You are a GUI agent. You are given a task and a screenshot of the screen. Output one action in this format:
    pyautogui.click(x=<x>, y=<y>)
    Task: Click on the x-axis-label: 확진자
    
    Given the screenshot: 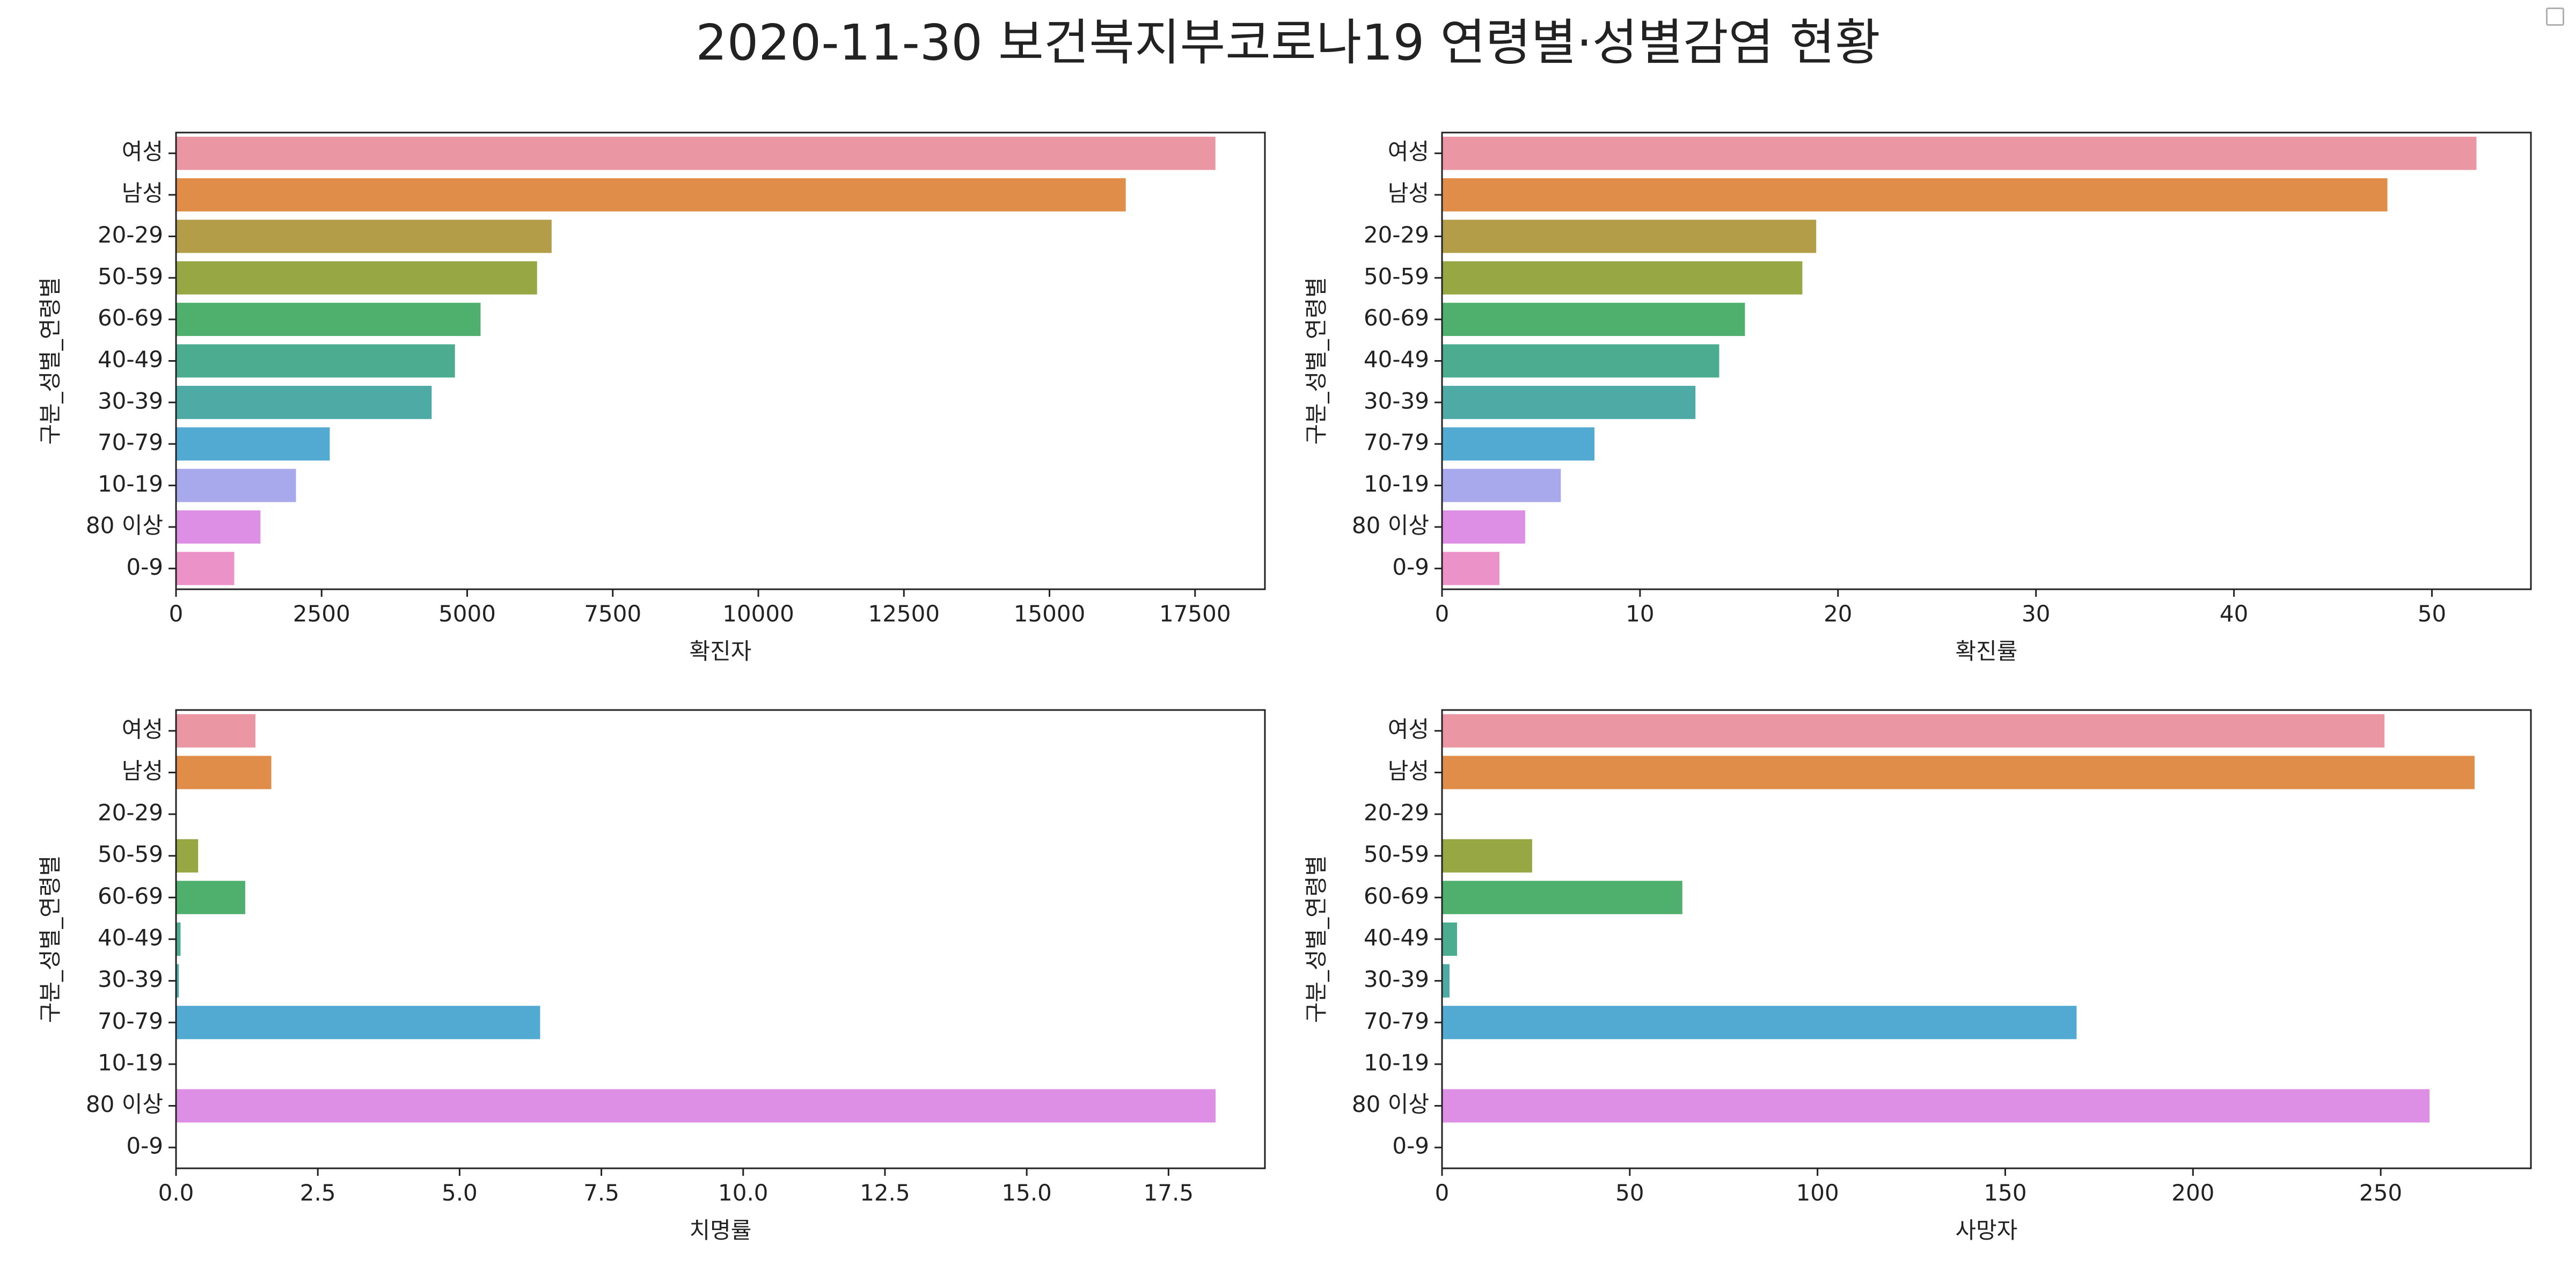 What is the action you would take?
    pyautogui.click(x=721, y=651)
    